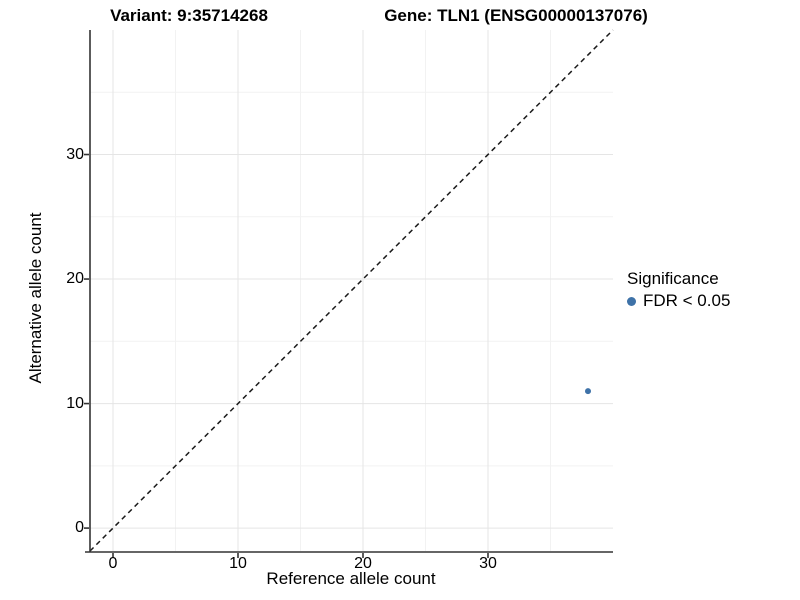  What do you see at coordinates (351, 578) in the screenshot?
I see `x-axis-title: Reference allele count` at bounding box center [351, 578].